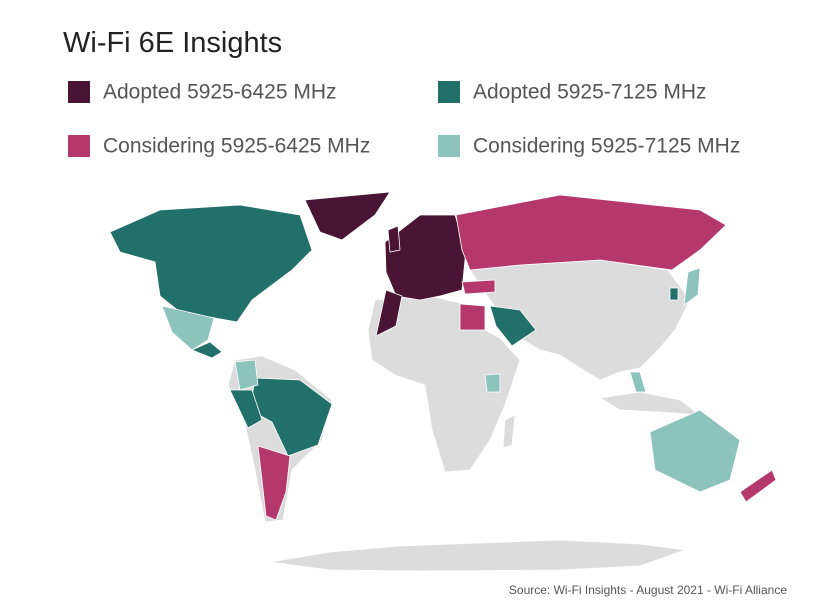  Describe the element at coordinates (472, 317) in the screenshot. I see `egypt` at that location.